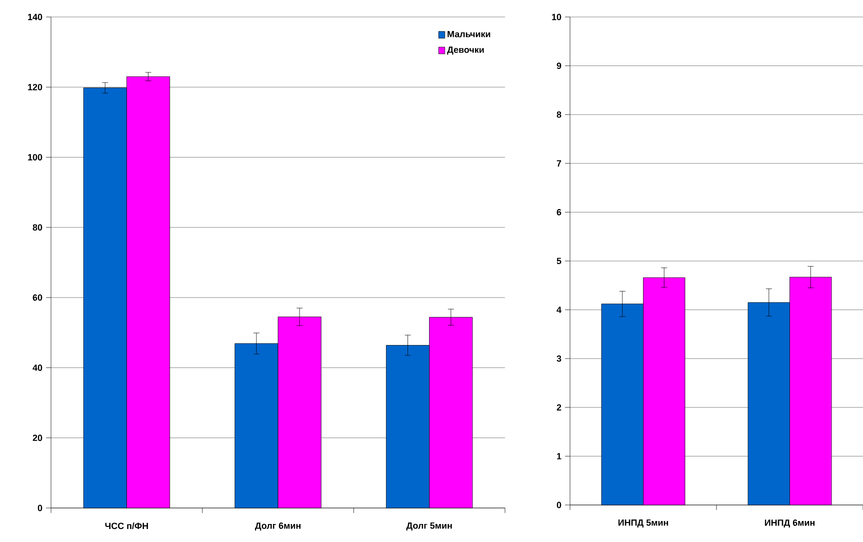 The width and height of the screenshot is (863, 542). I want to click on y-tick-label: 8, so click(559, 114).